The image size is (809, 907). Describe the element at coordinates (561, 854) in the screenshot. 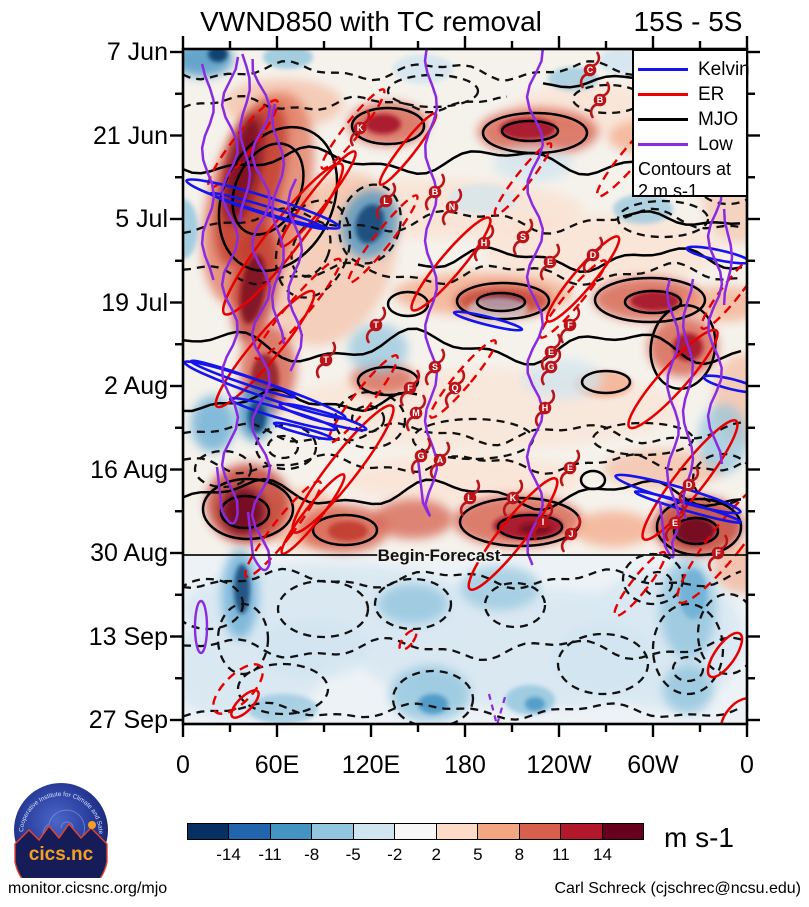

I see `colorbar-tick-label: 11` at that location.